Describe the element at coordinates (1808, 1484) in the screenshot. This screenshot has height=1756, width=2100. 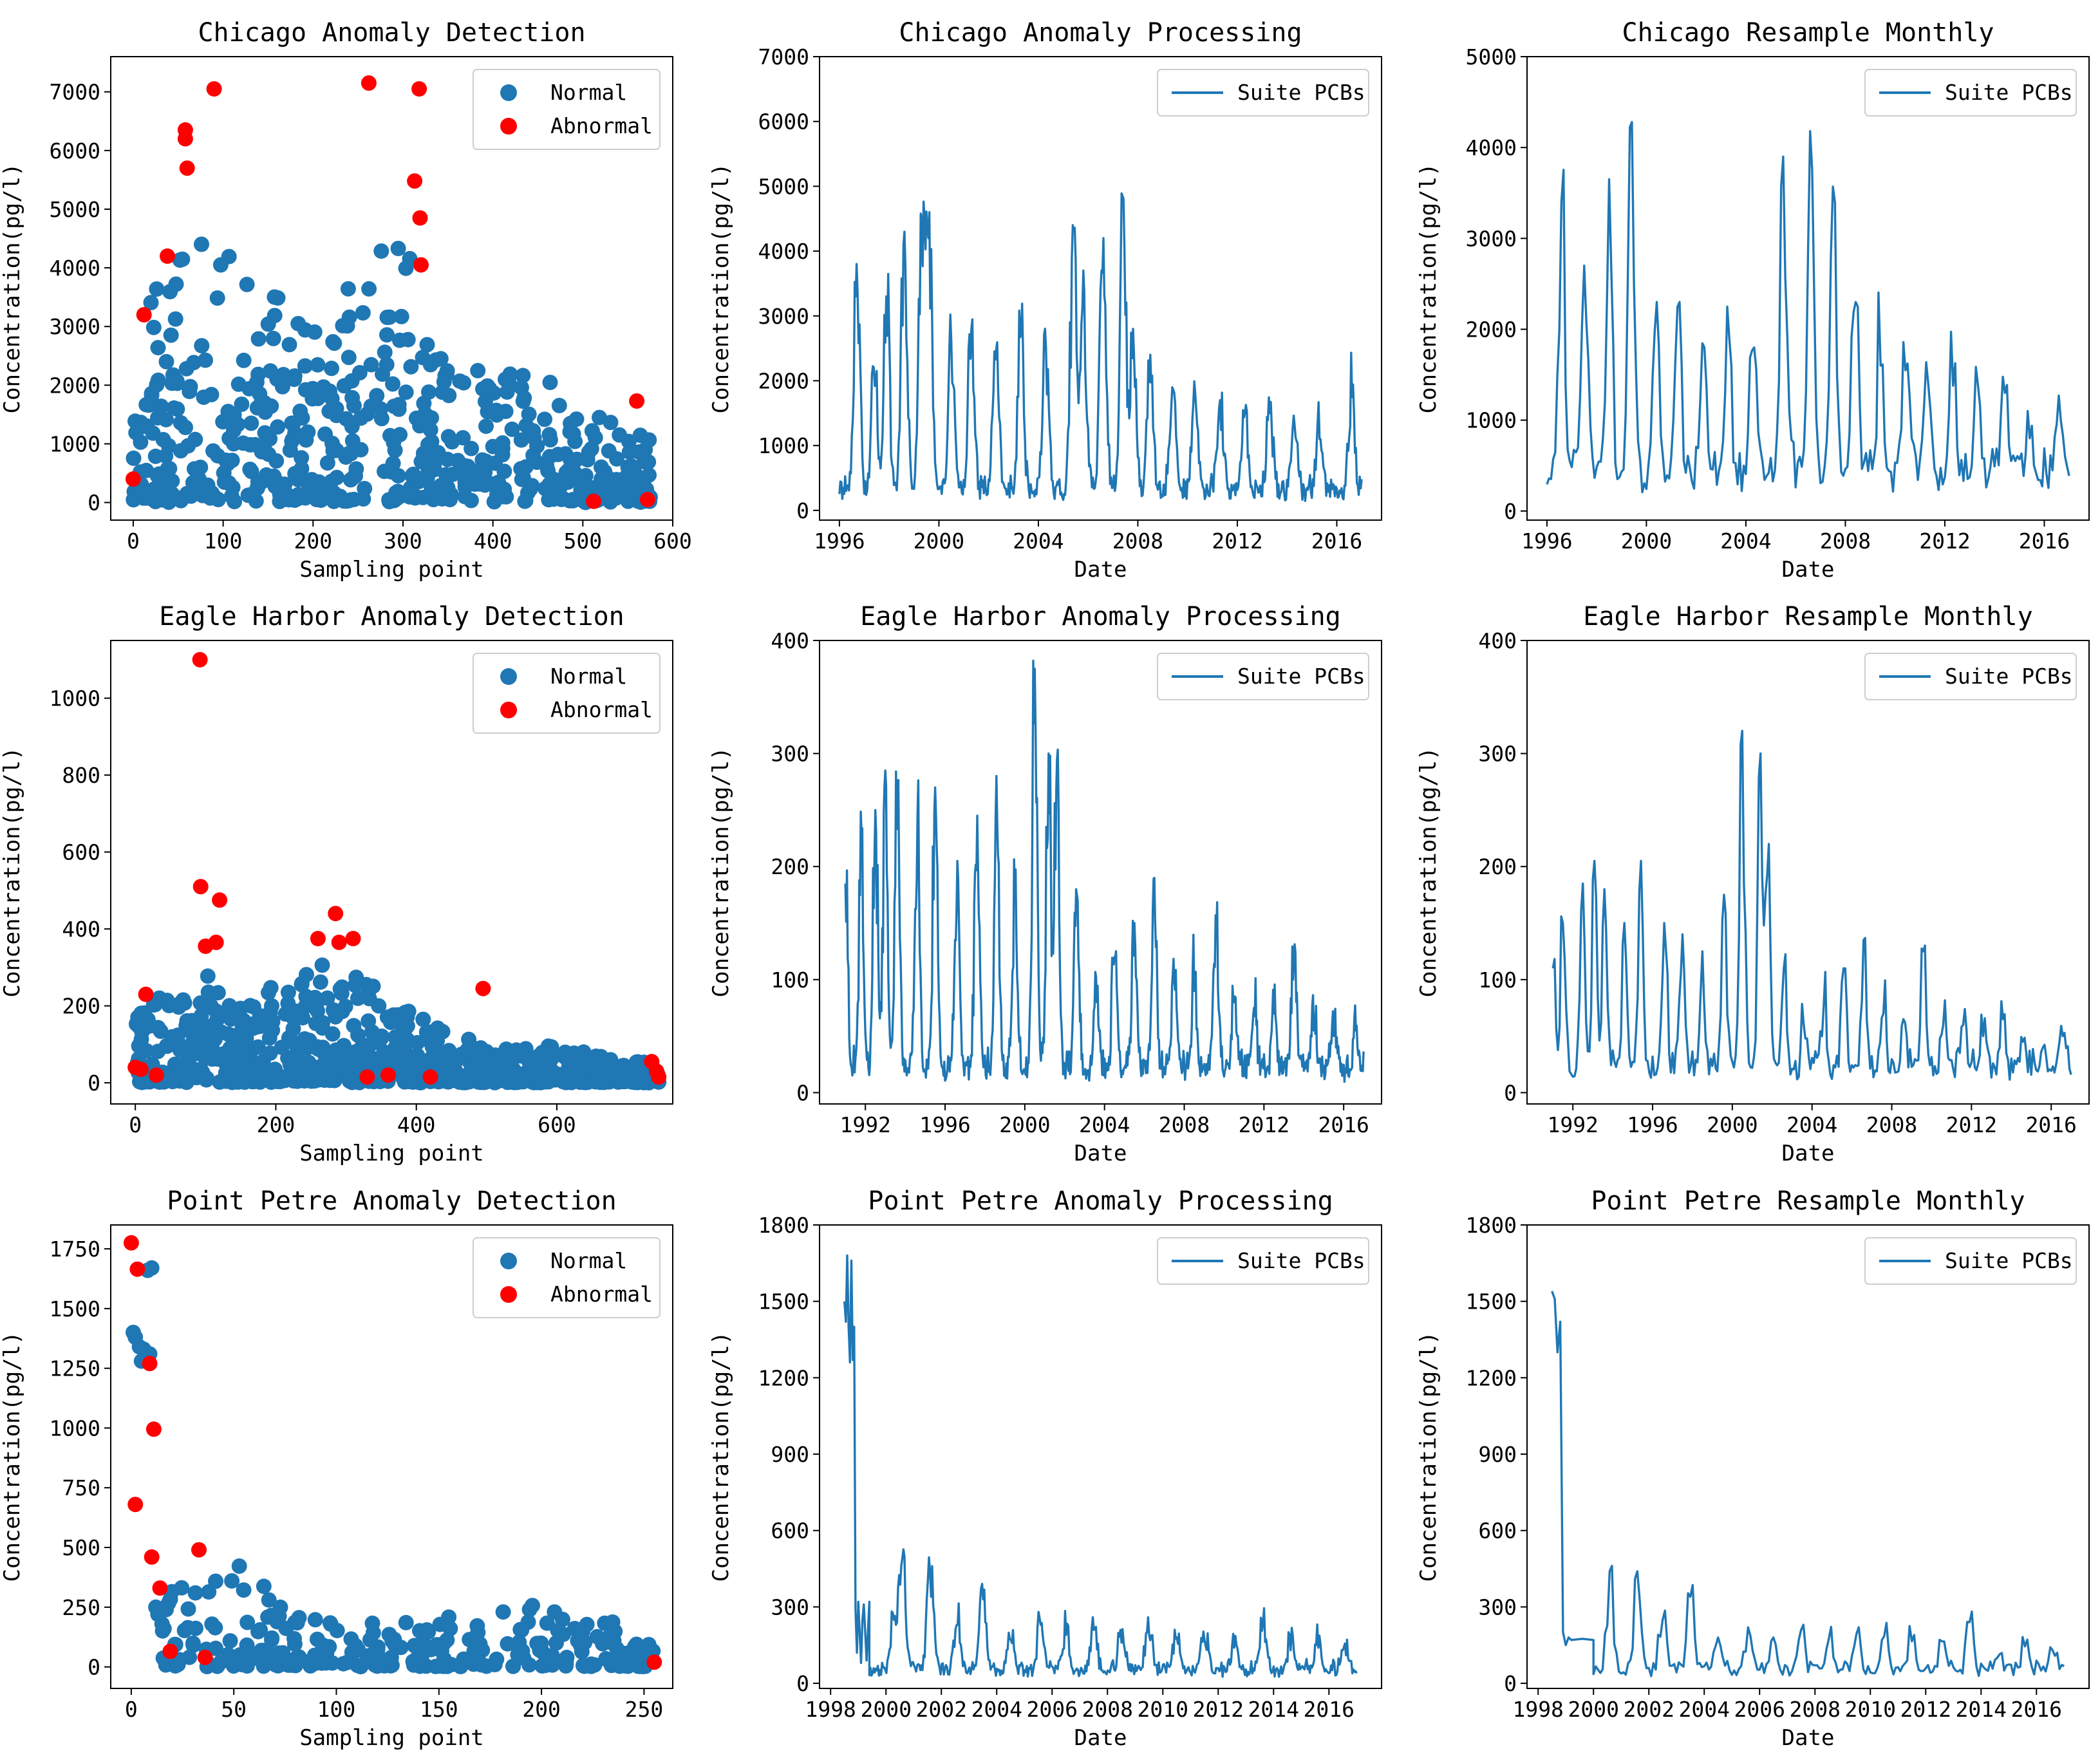
I see `series-line-suite-pcbs` at that location.